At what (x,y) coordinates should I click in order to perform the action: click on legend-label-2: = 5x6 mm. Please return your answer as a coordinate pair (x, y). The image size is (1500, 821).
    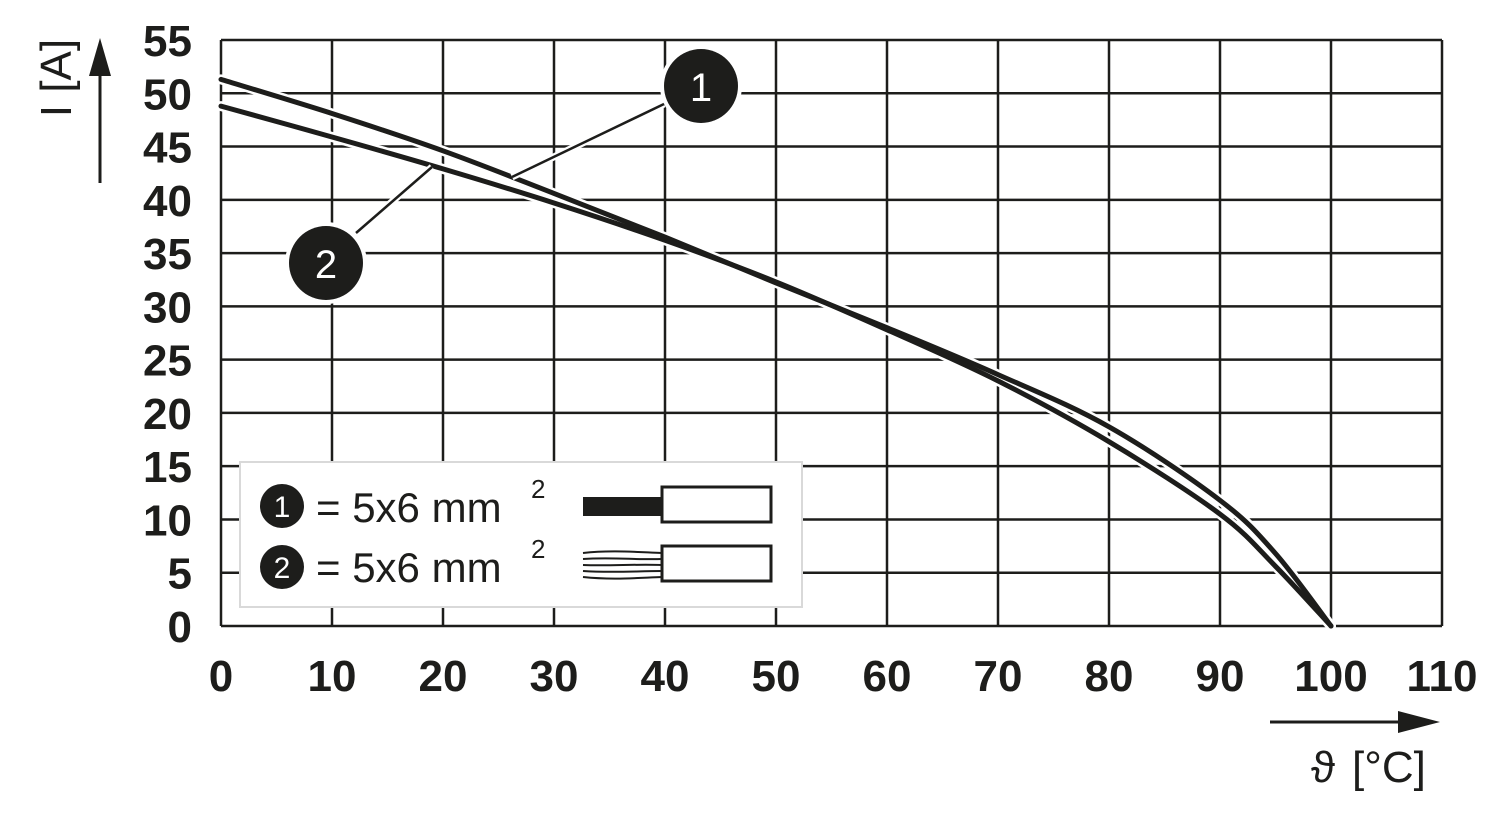
    Looking at the image, I should click on (409, 567).